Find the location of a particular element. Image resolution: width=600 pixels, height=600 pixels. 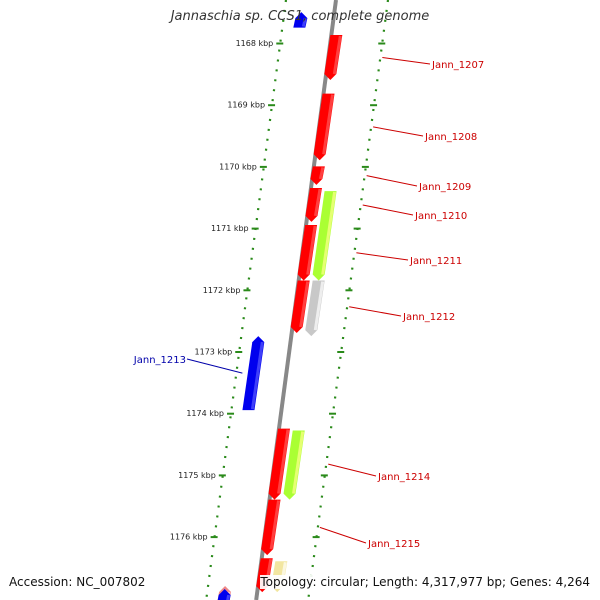

tick-label: 1168 kbp is located at coordinates (255, 43).